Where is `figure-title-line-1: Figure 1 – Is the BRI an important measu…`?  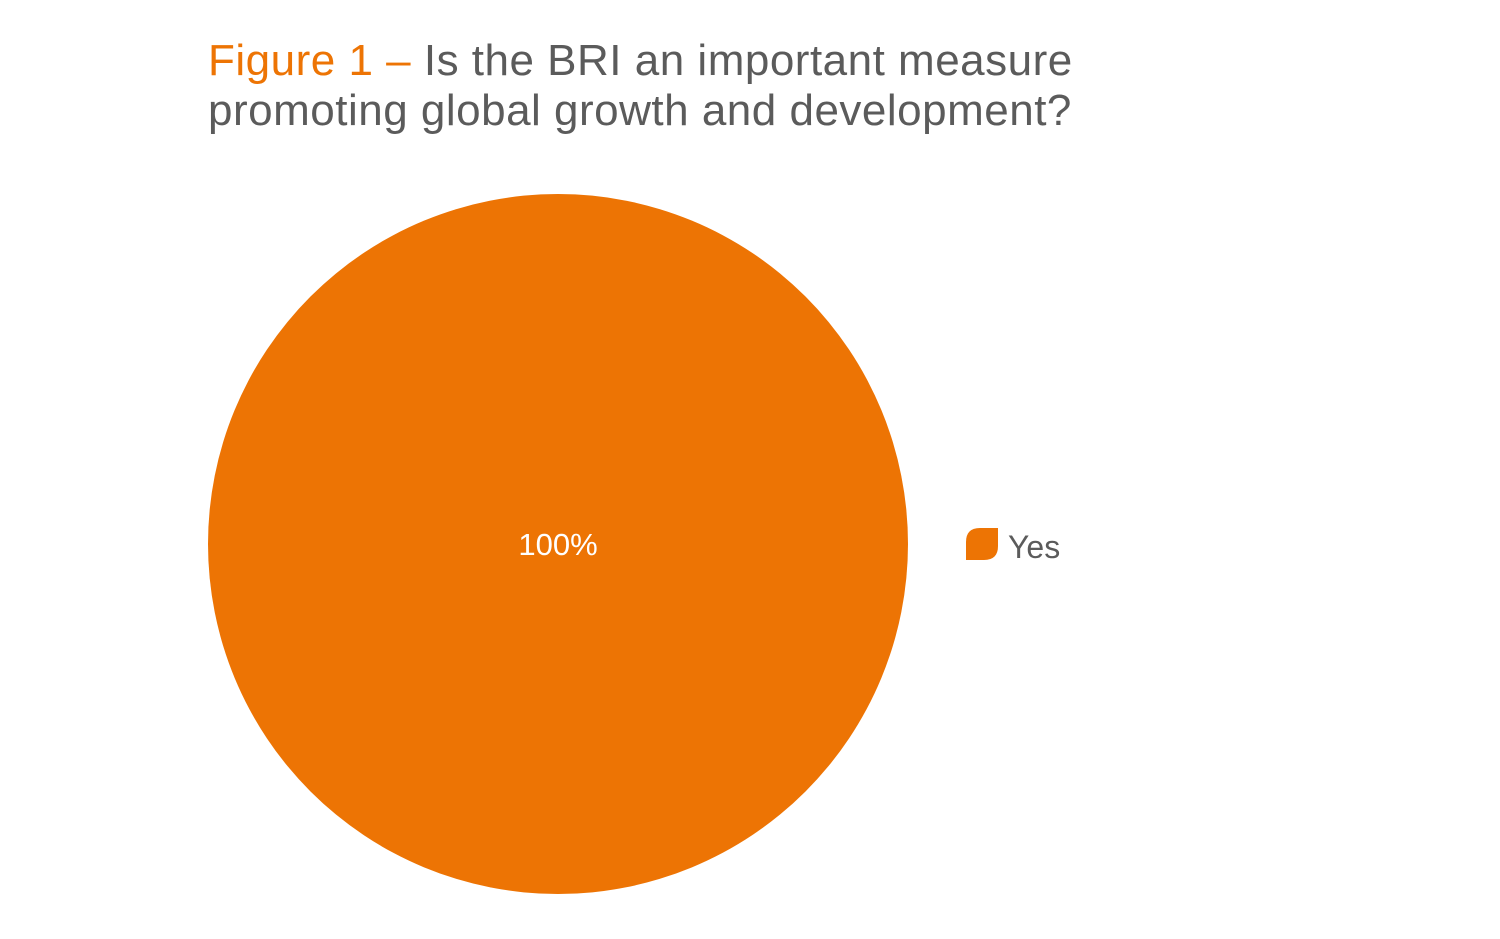 figure-title-line-1: Figure 1 – Is the BRI an important measu… is located at coordinates (758, 61).